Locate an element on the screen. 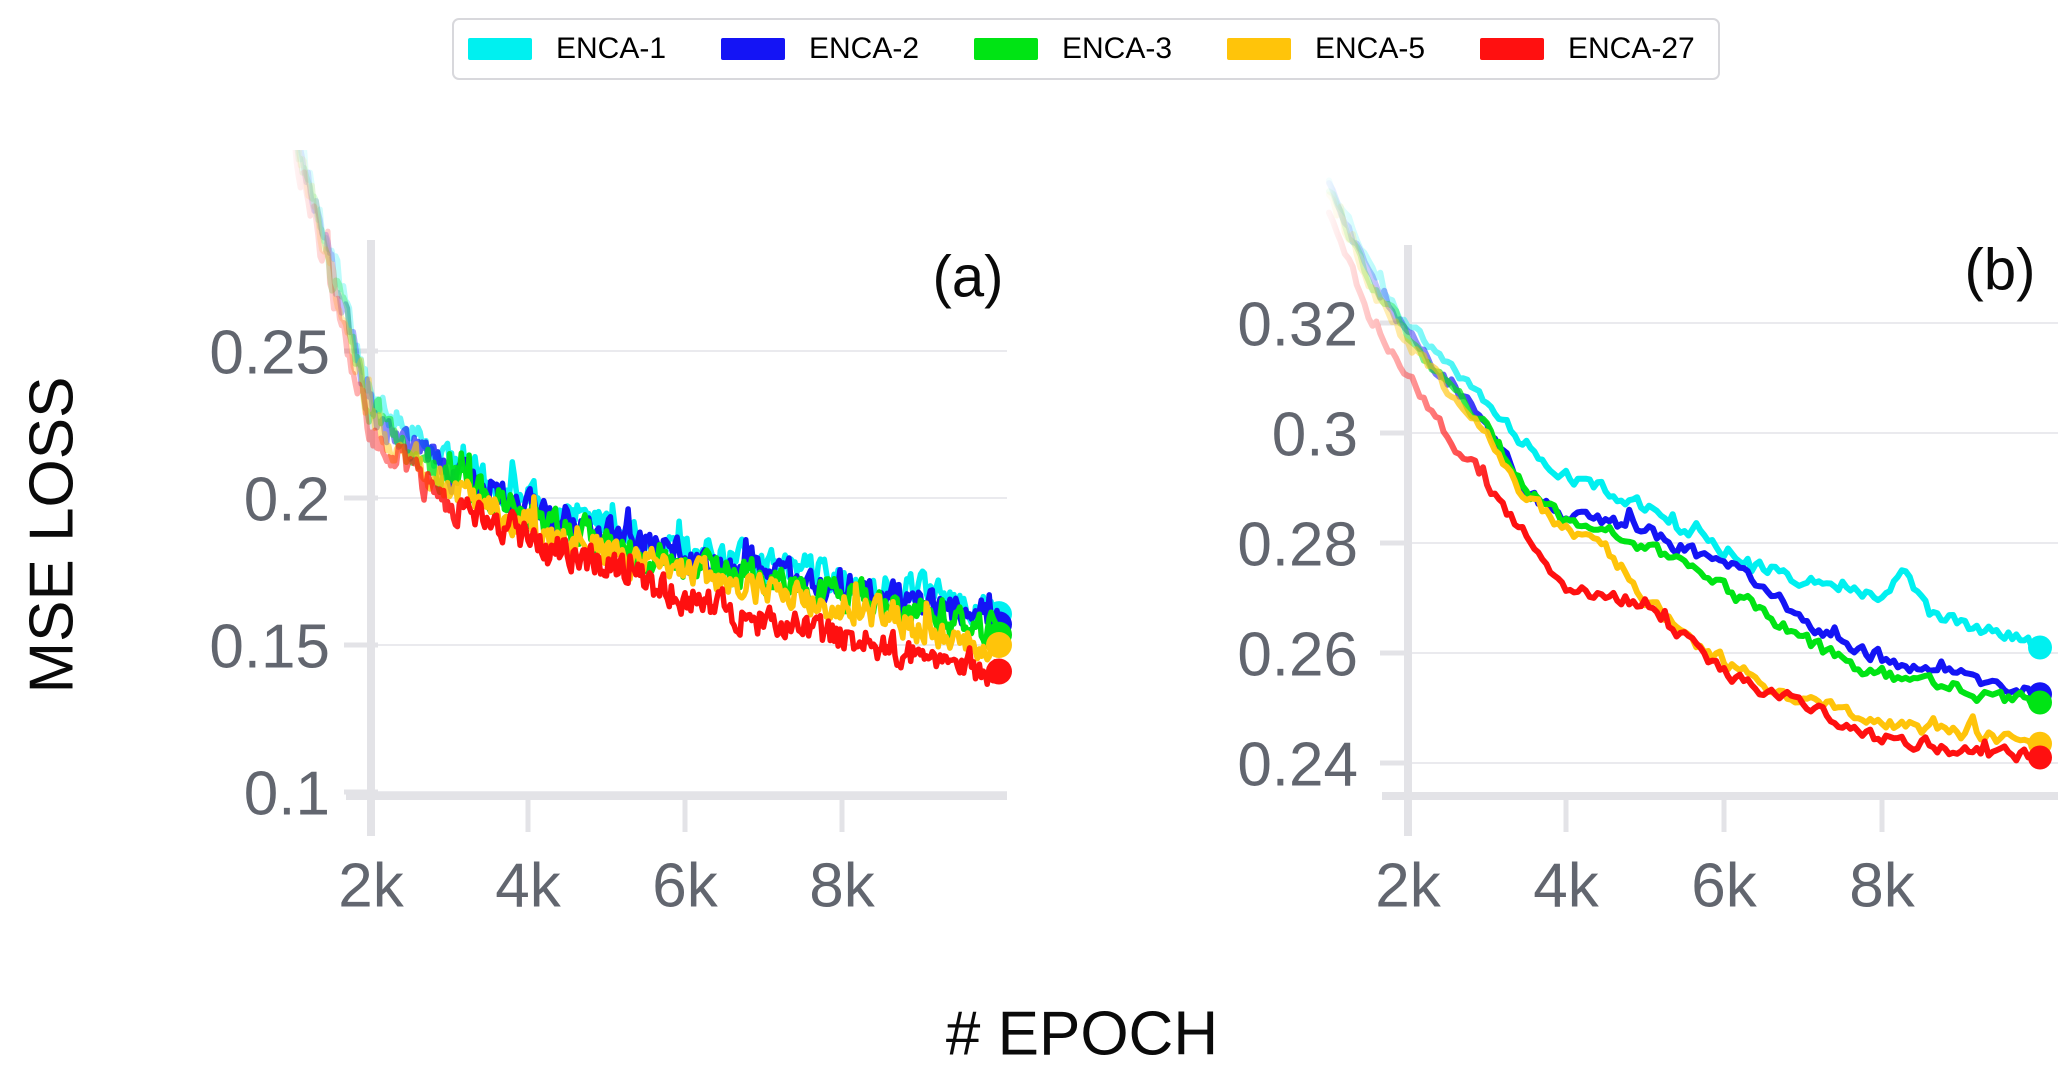  x-axis-title: # EPOCH is located at coordinates (1082, 1034).